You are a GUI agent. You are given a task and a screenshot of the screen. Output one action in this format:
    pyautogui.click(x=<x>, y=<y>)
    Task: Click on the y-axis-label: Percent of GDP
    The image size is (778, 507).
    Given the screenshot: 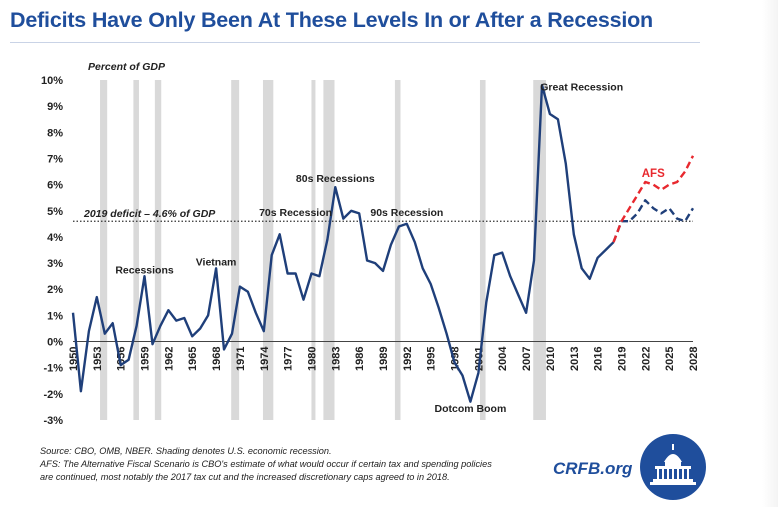 What is the action you would take?
    pyautogui.click(x=127, y=67)
    